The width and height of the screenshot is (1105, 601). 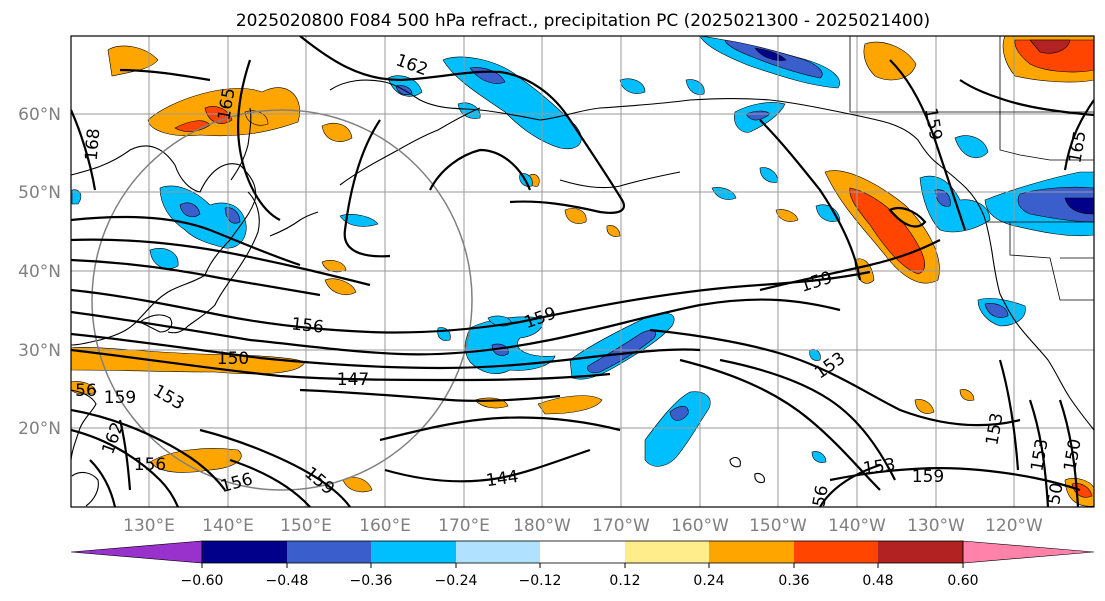 What do you see at coordinates (502, 479) in the screenshot?
I see `contour-label: 144` at bounding box center [502, 479].